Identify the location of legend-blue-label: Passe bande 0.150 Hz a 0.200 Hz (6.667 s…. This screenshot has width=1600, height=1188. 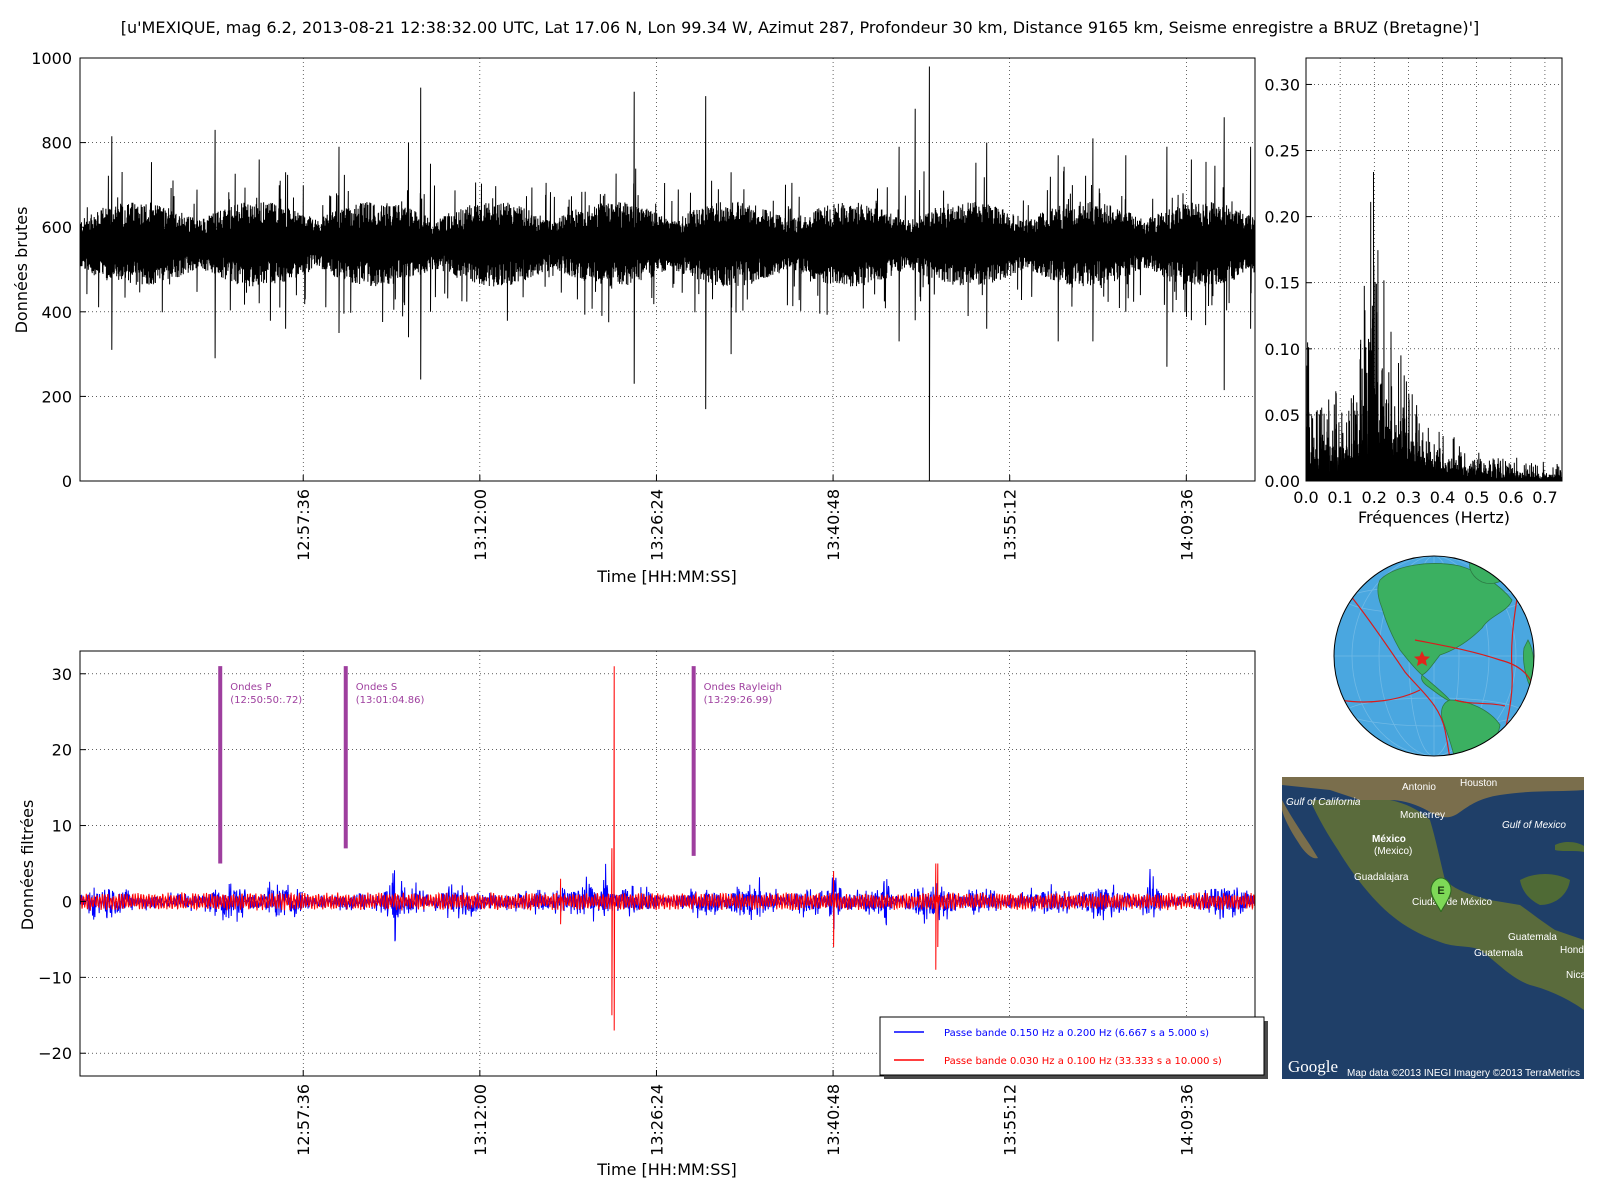
(1076, 1033).